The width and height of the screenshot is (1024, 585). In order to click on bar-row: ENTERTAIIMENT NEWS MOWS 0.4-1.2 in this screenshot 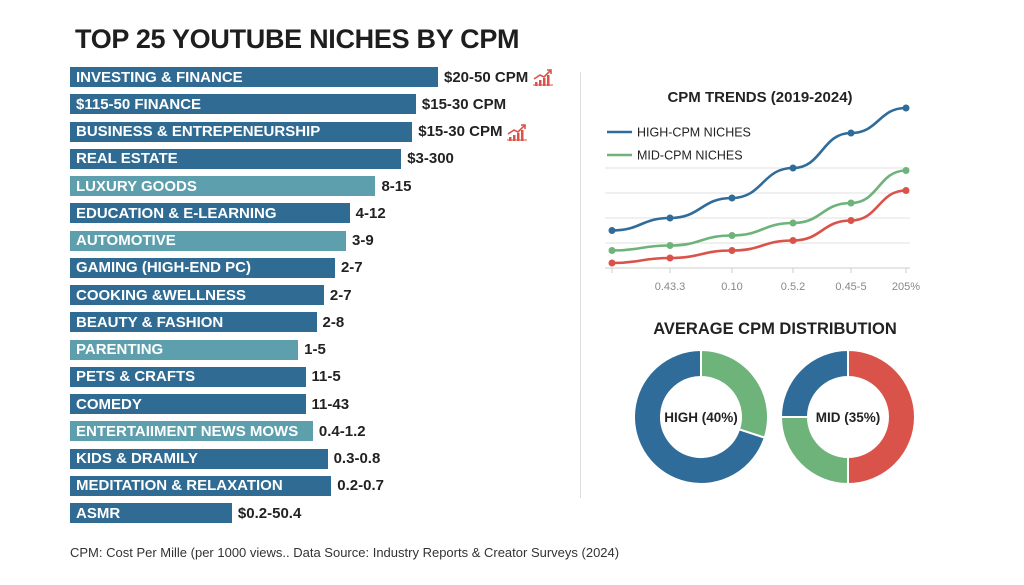, I will do `click(325, 431)`.